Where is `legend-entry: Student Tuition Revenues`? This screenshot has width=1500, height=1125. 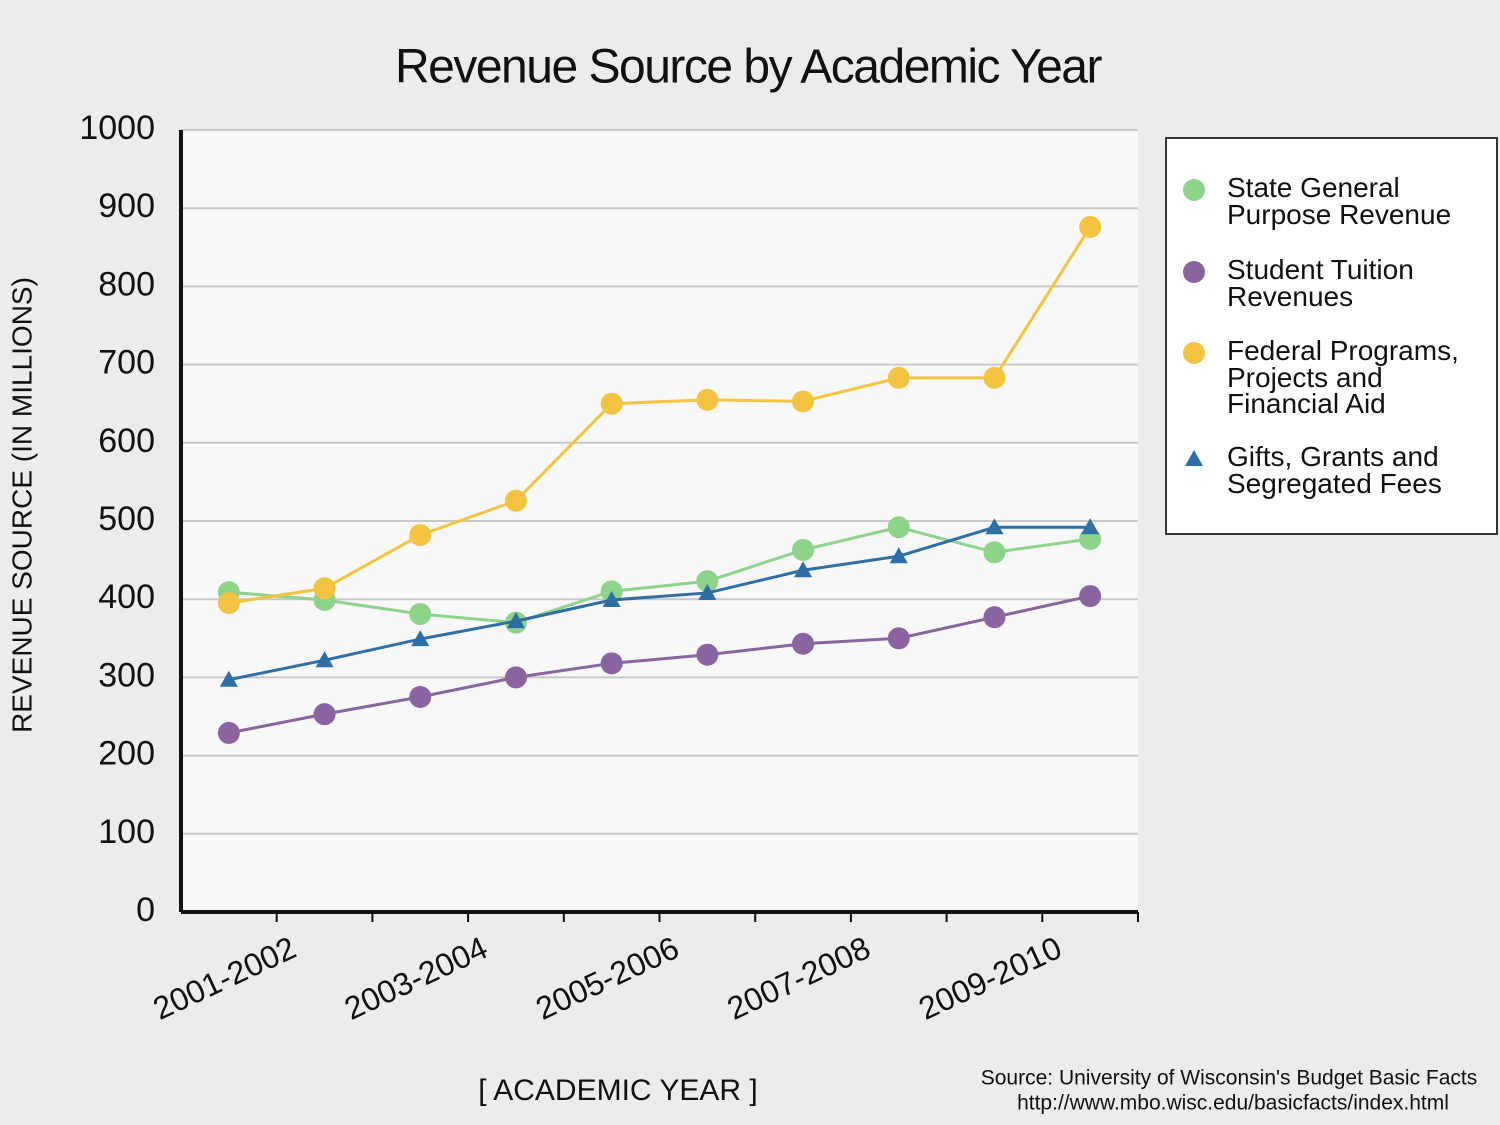 legend-entry: Student Tuition Revenues is located at coordinates (1339, 283).